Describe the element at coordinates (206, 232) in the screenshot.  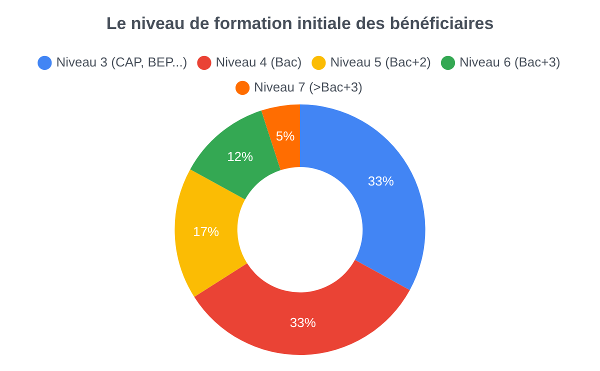
I see `data-label: 17%` at that location.